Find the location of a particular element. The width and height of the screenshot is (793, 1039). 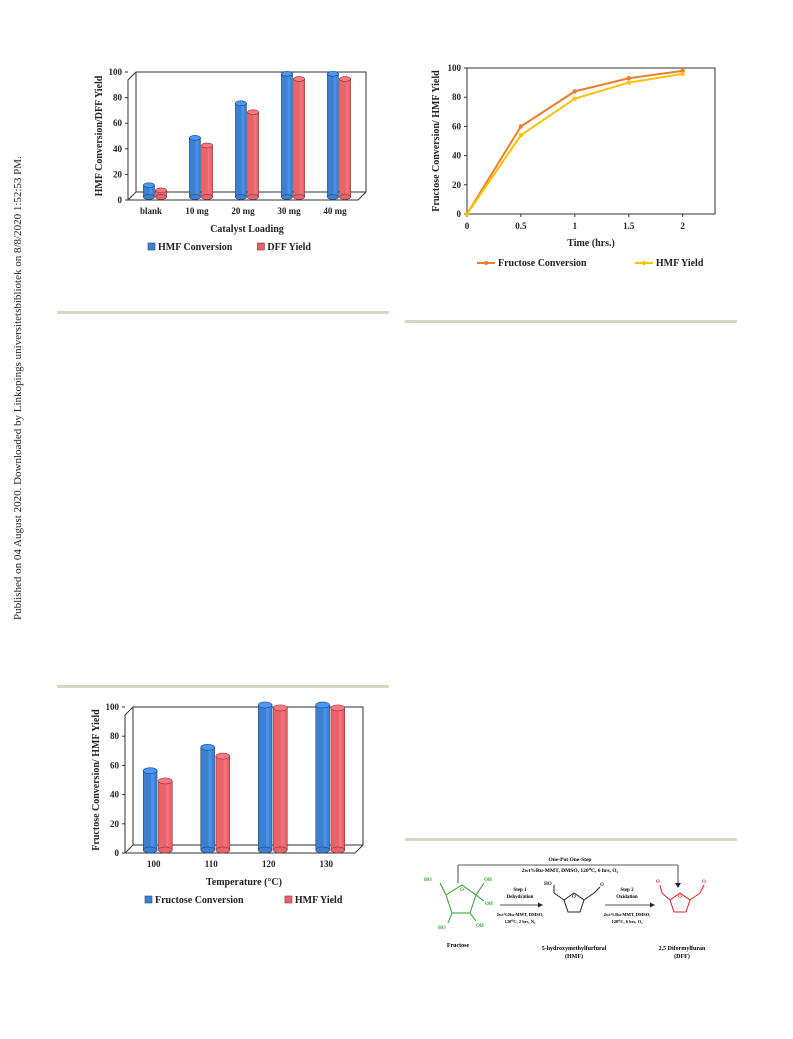

divider-right-top is located at coordinates (571, 321).